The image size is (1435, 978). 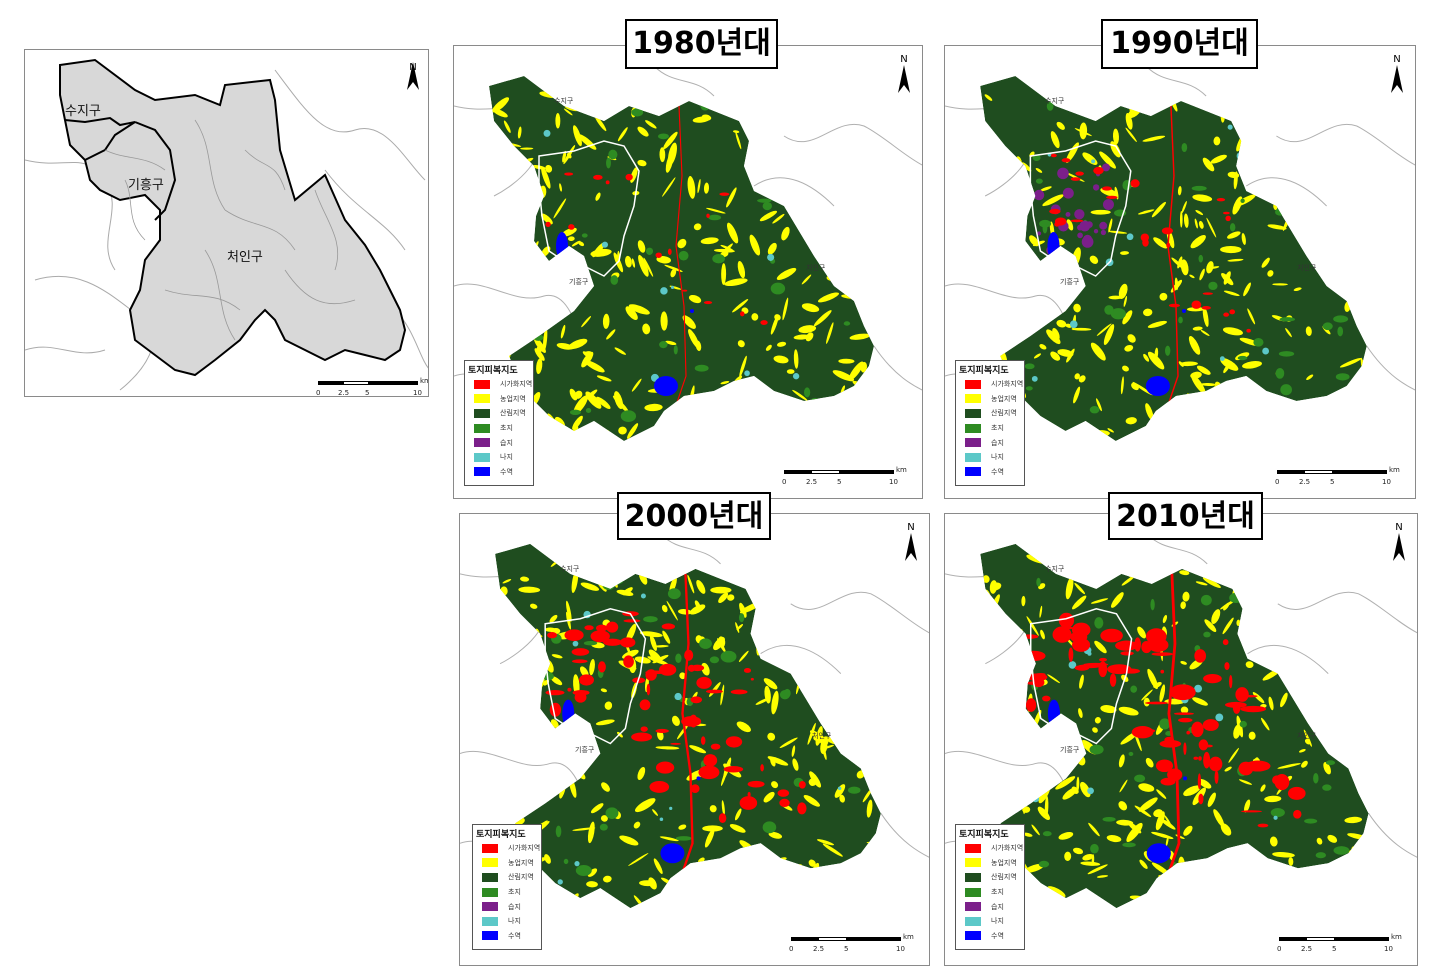 What do you see at coordinates (997, 471) in the screenshot?
I see `legend-label: 수역` at bounding box center [997, 471].